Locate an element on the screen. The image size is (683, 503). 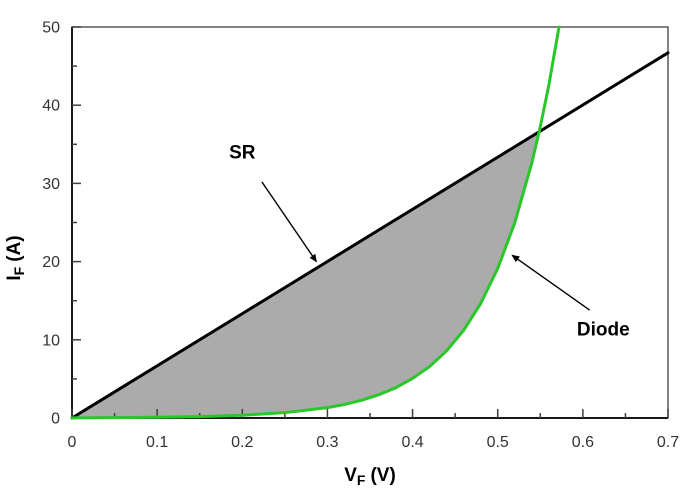
x-tick-label: 0.7 is located at coordinates (668, 442).